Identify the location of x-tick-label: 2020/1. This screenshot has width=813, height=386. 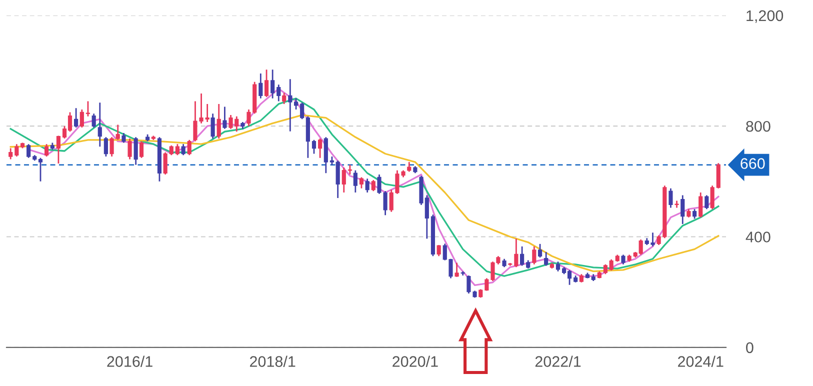
(415, 361).